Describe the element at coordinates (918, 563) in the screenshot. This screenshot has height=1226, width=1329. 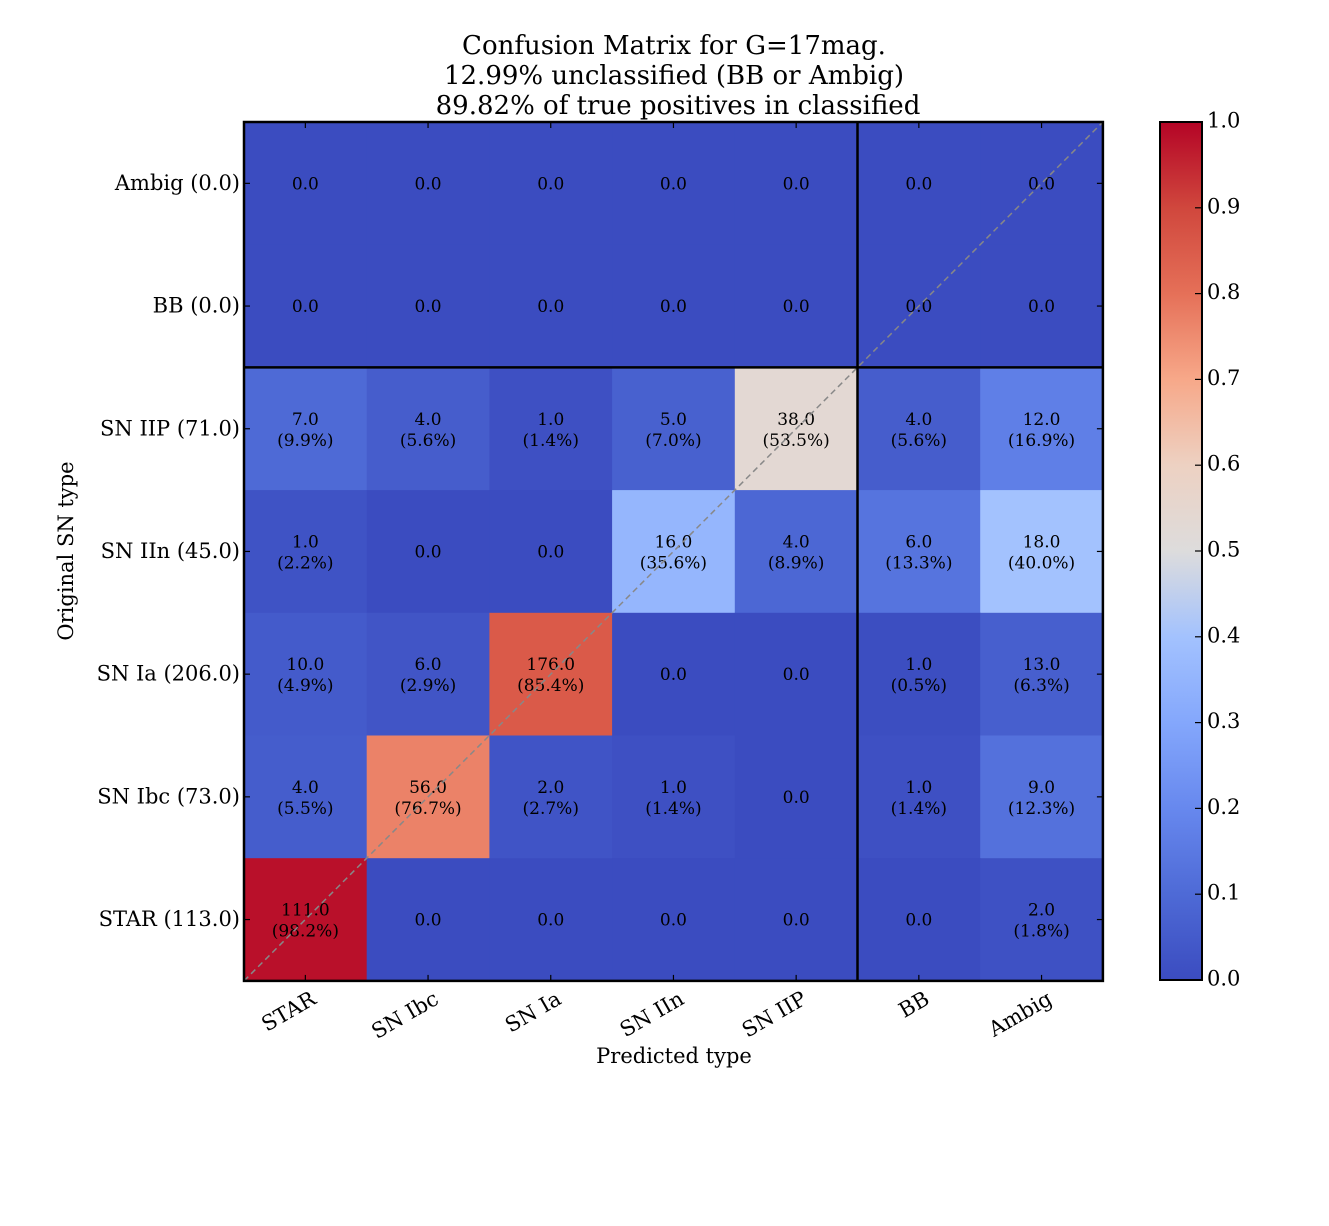
I see `cell-value-label: (13.3%)` at that location.